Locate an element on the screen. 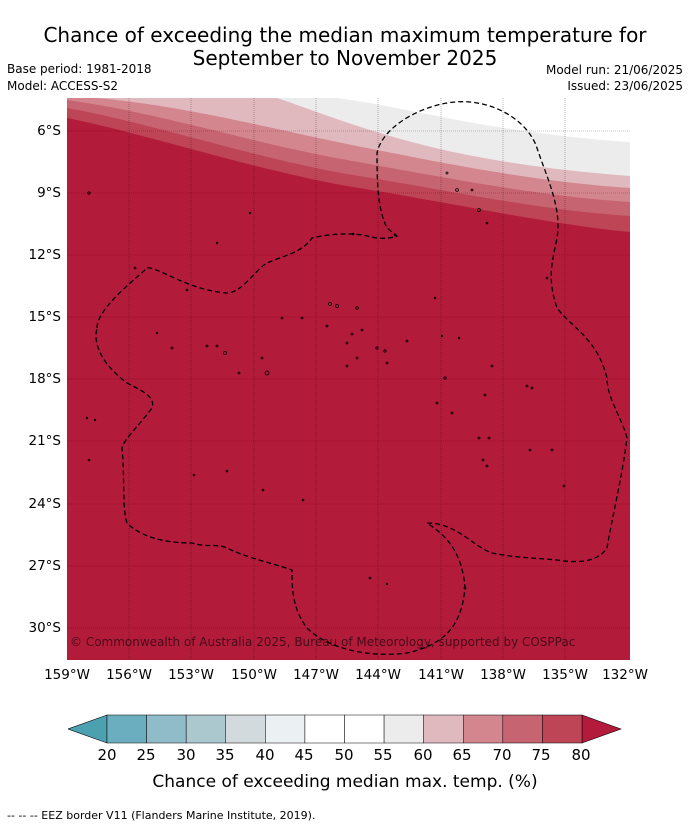 The height and width of the screenshot is (827, 690). colorbar-low-arrow is located at coordinates (87, 729).